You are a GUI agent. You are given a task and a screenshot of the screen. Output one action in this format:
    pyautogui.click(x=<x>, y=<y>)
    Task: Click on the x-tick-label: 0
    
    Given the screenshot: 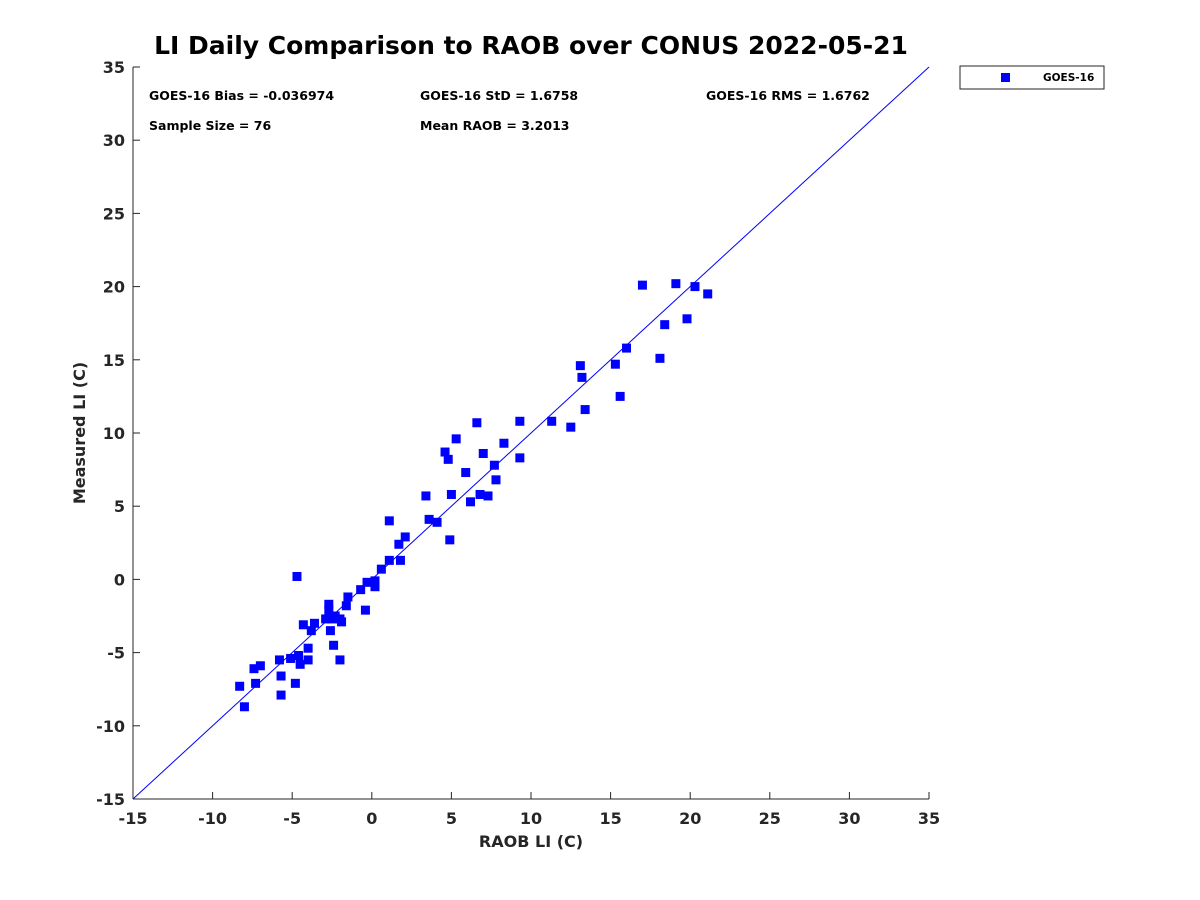 What is the action you would take?
    pyautogui.click(x=371, y=818)
    